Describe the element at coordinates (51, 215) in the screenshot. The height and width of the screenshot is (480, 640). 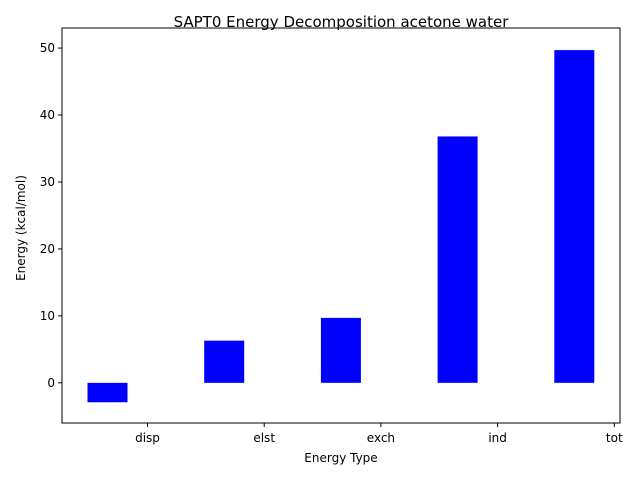
I see `y-axis-ticks: 0 10 20 30 40 50` at that location.